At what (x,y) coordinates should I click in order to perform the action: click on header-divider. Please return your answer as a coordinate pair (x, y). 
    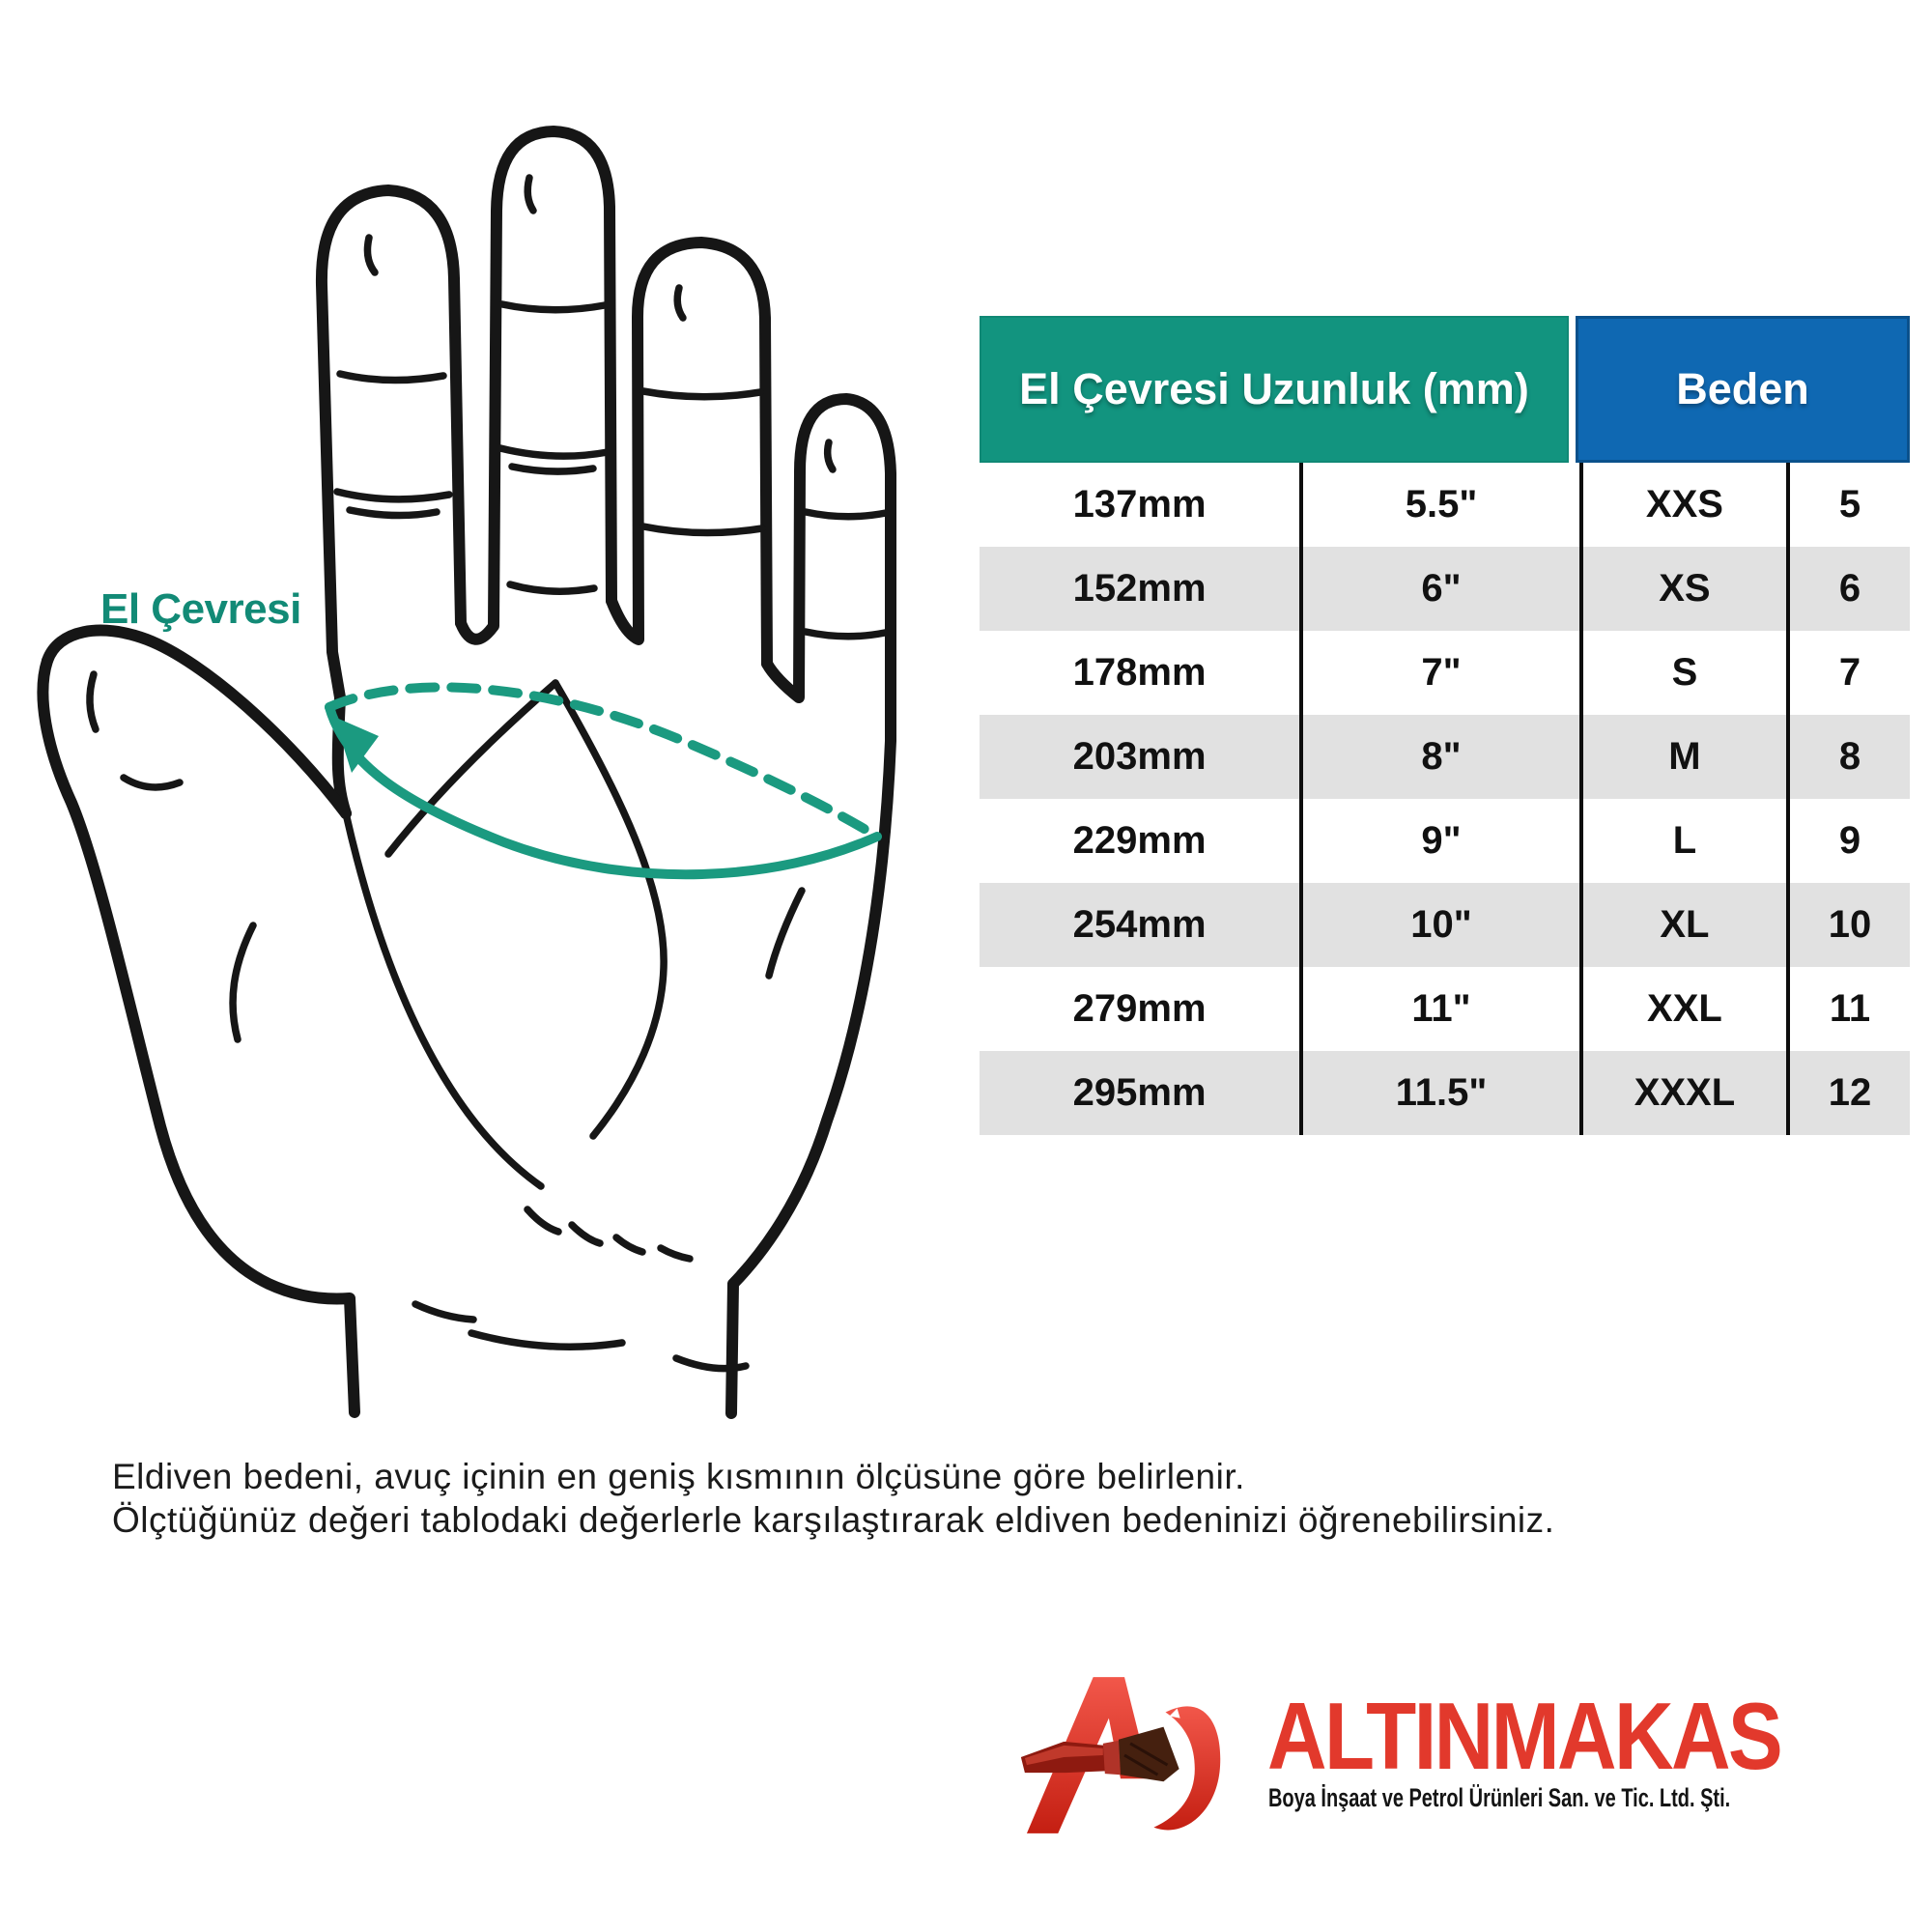
    Looking at the image, I should click on (1572, 389).